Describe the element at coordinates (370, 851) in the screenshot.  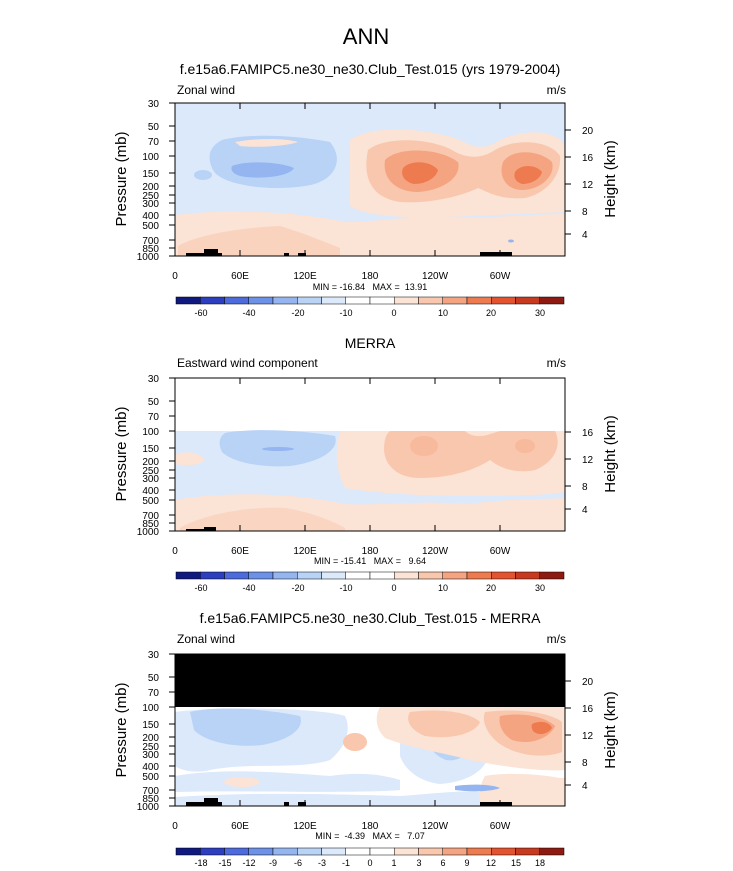
I see `colorbar-swatches` at that location.